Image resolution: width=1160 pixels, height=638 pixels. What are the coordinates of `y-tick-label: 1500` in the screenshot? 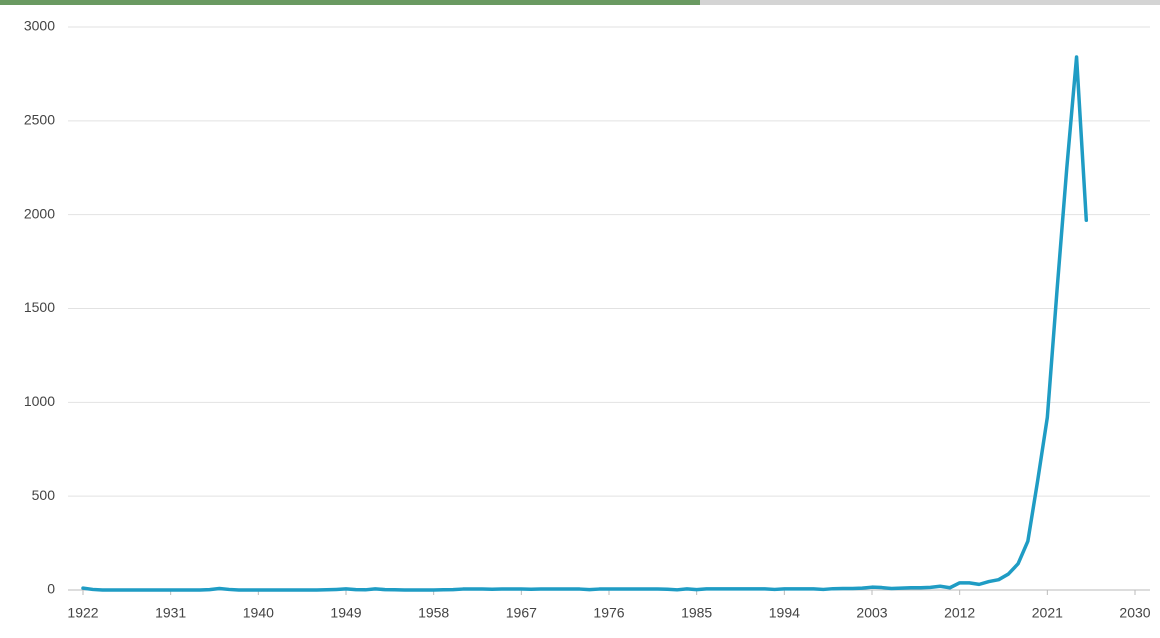 It's located at (39, 307).